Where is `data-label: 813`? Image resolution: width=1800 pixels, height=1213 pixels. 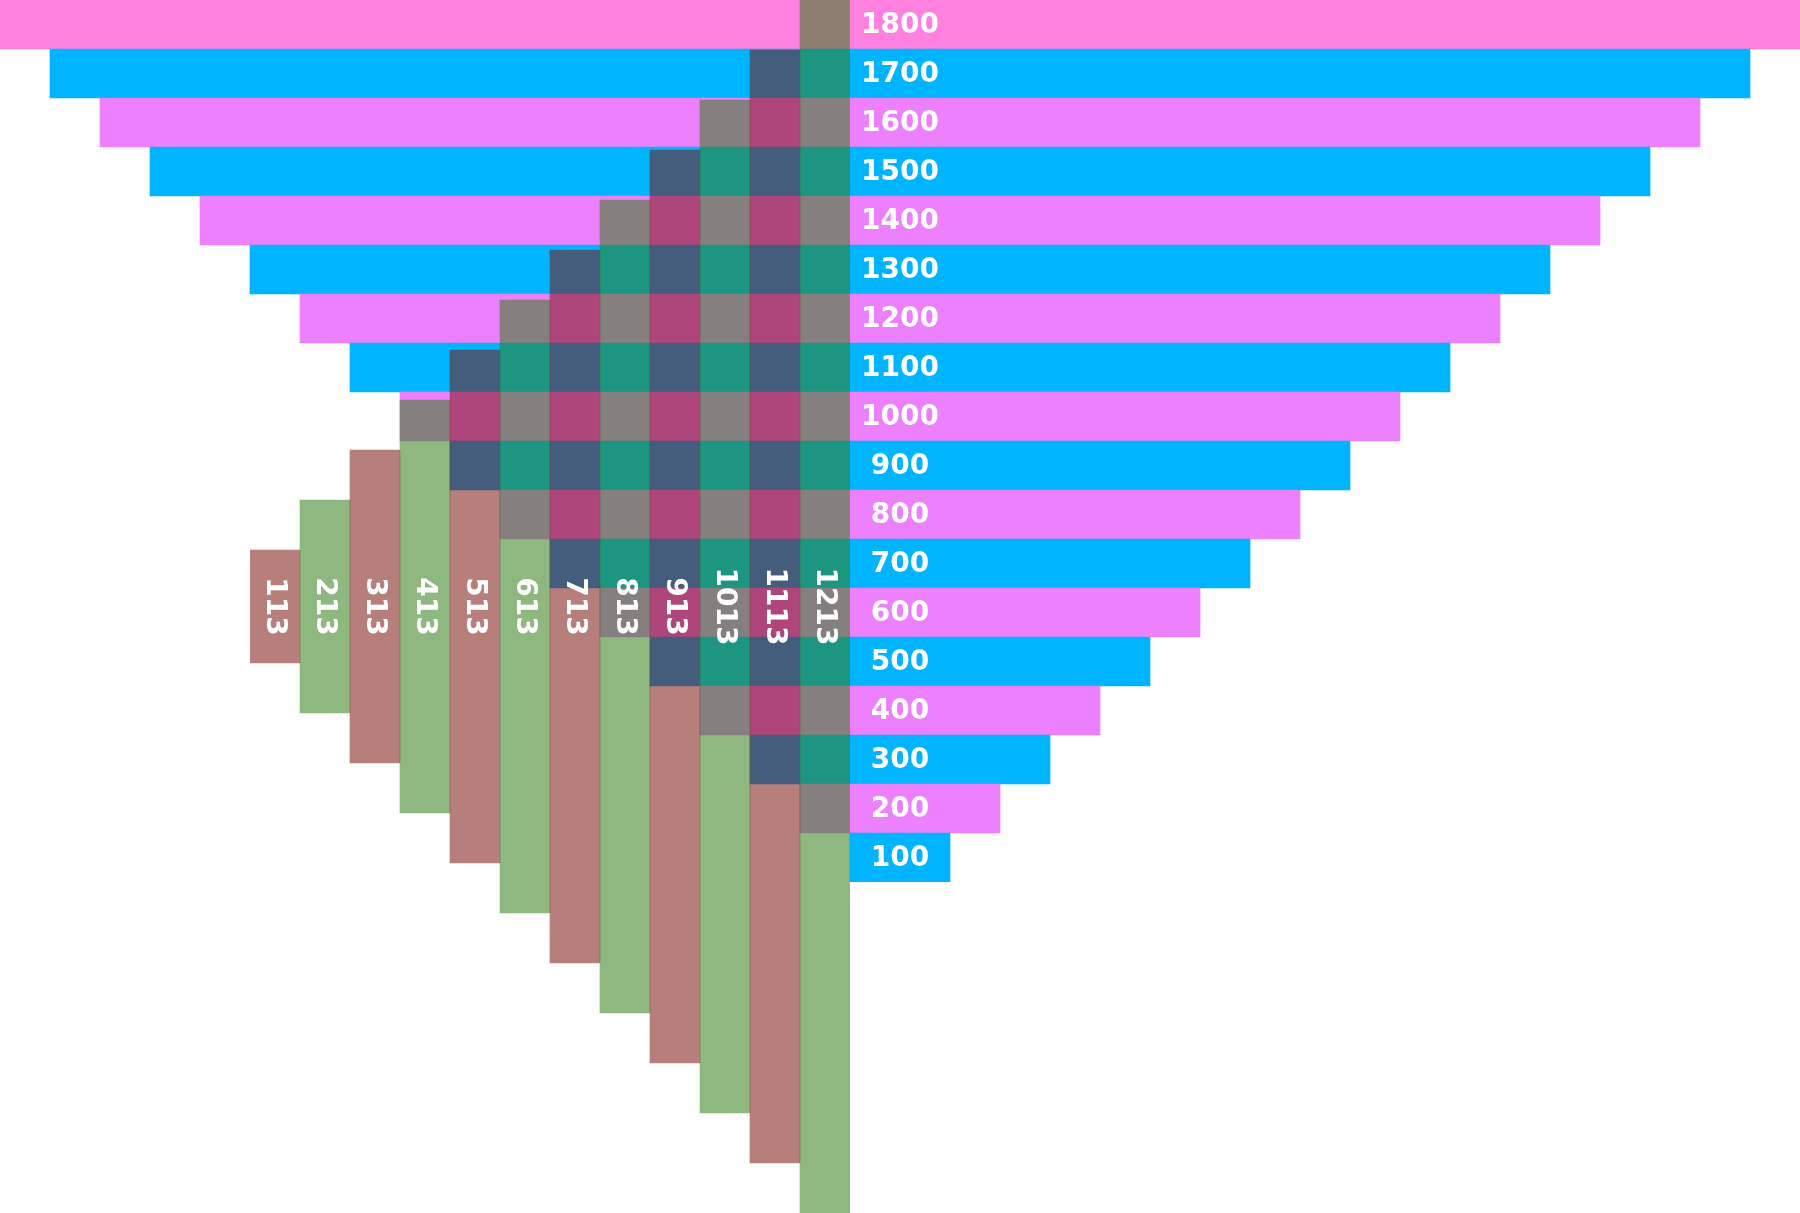 data-label: 813 is located at coordinates (626, 606).